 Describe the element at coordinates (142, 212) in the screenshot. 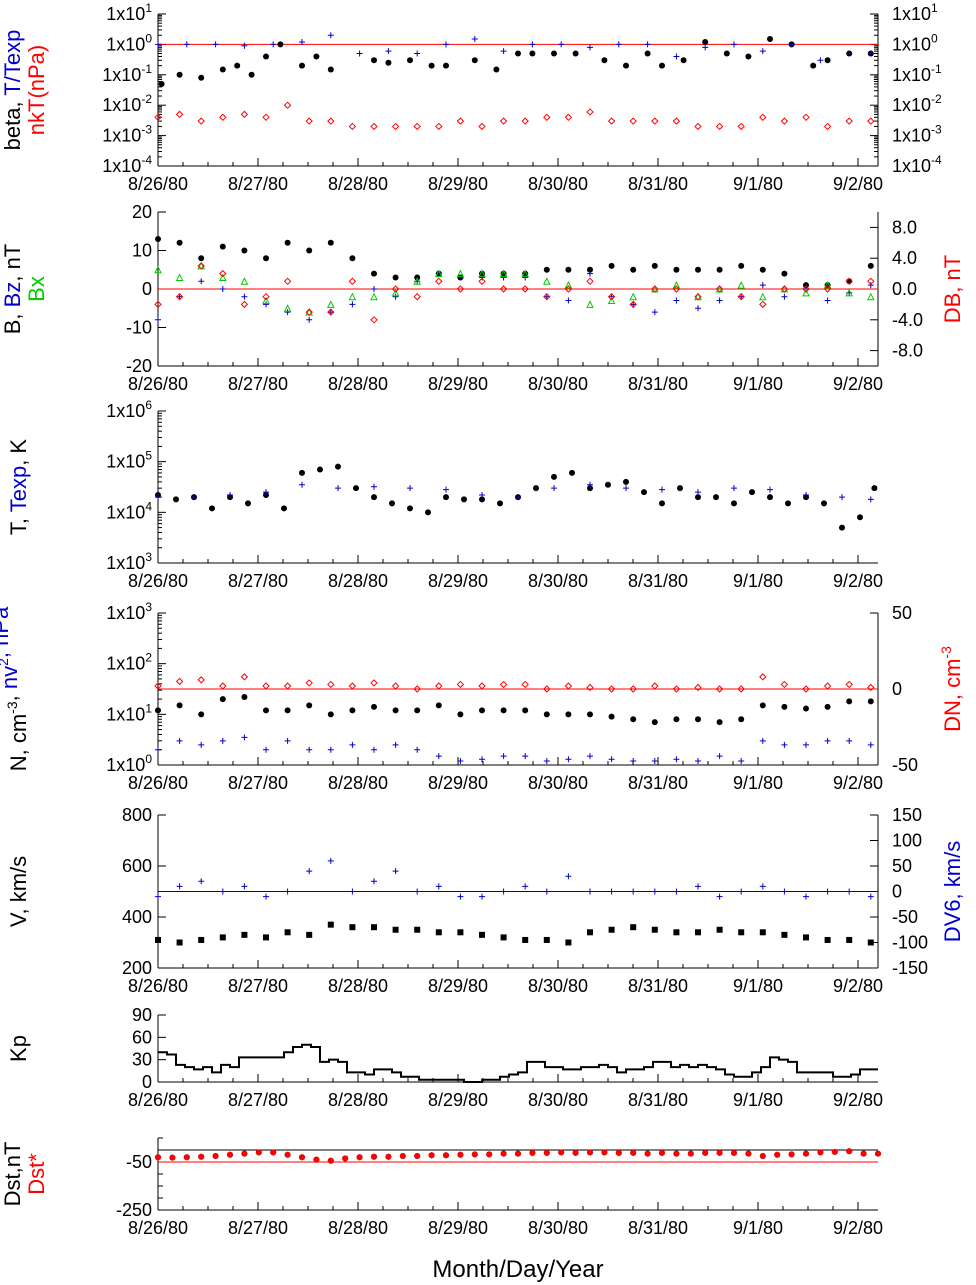

I see `y-tick-label: 20` at that location.